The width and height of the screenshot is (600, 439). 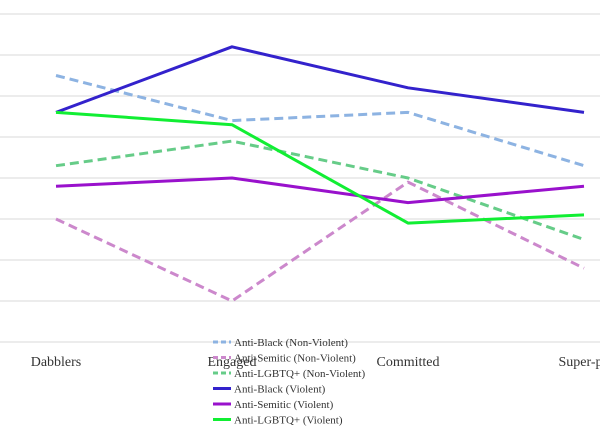 I want to click on legend-label: Anti-LGBTQ+ (Non-Violent), so click(x=299, y=374).